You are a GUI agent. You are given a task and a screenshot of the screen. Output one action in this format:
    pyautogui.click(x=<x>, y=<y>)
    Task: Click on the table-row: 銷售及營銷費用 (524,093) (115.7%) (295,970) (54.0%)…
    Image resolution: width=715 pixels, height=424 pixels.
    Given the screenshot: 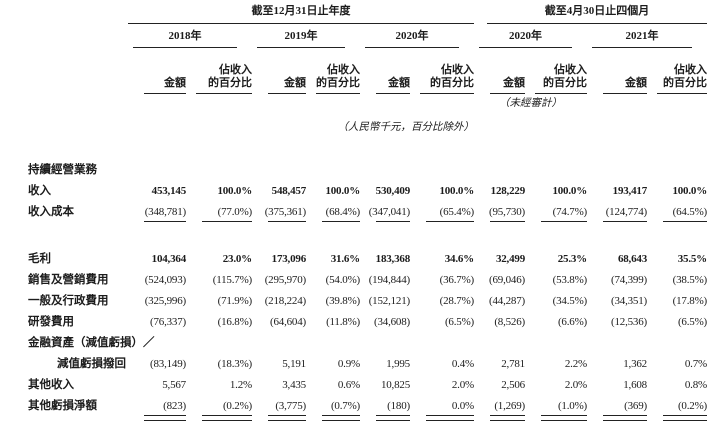 What is the action you would take?
    pyautogui.click(x=367, y=280)
    